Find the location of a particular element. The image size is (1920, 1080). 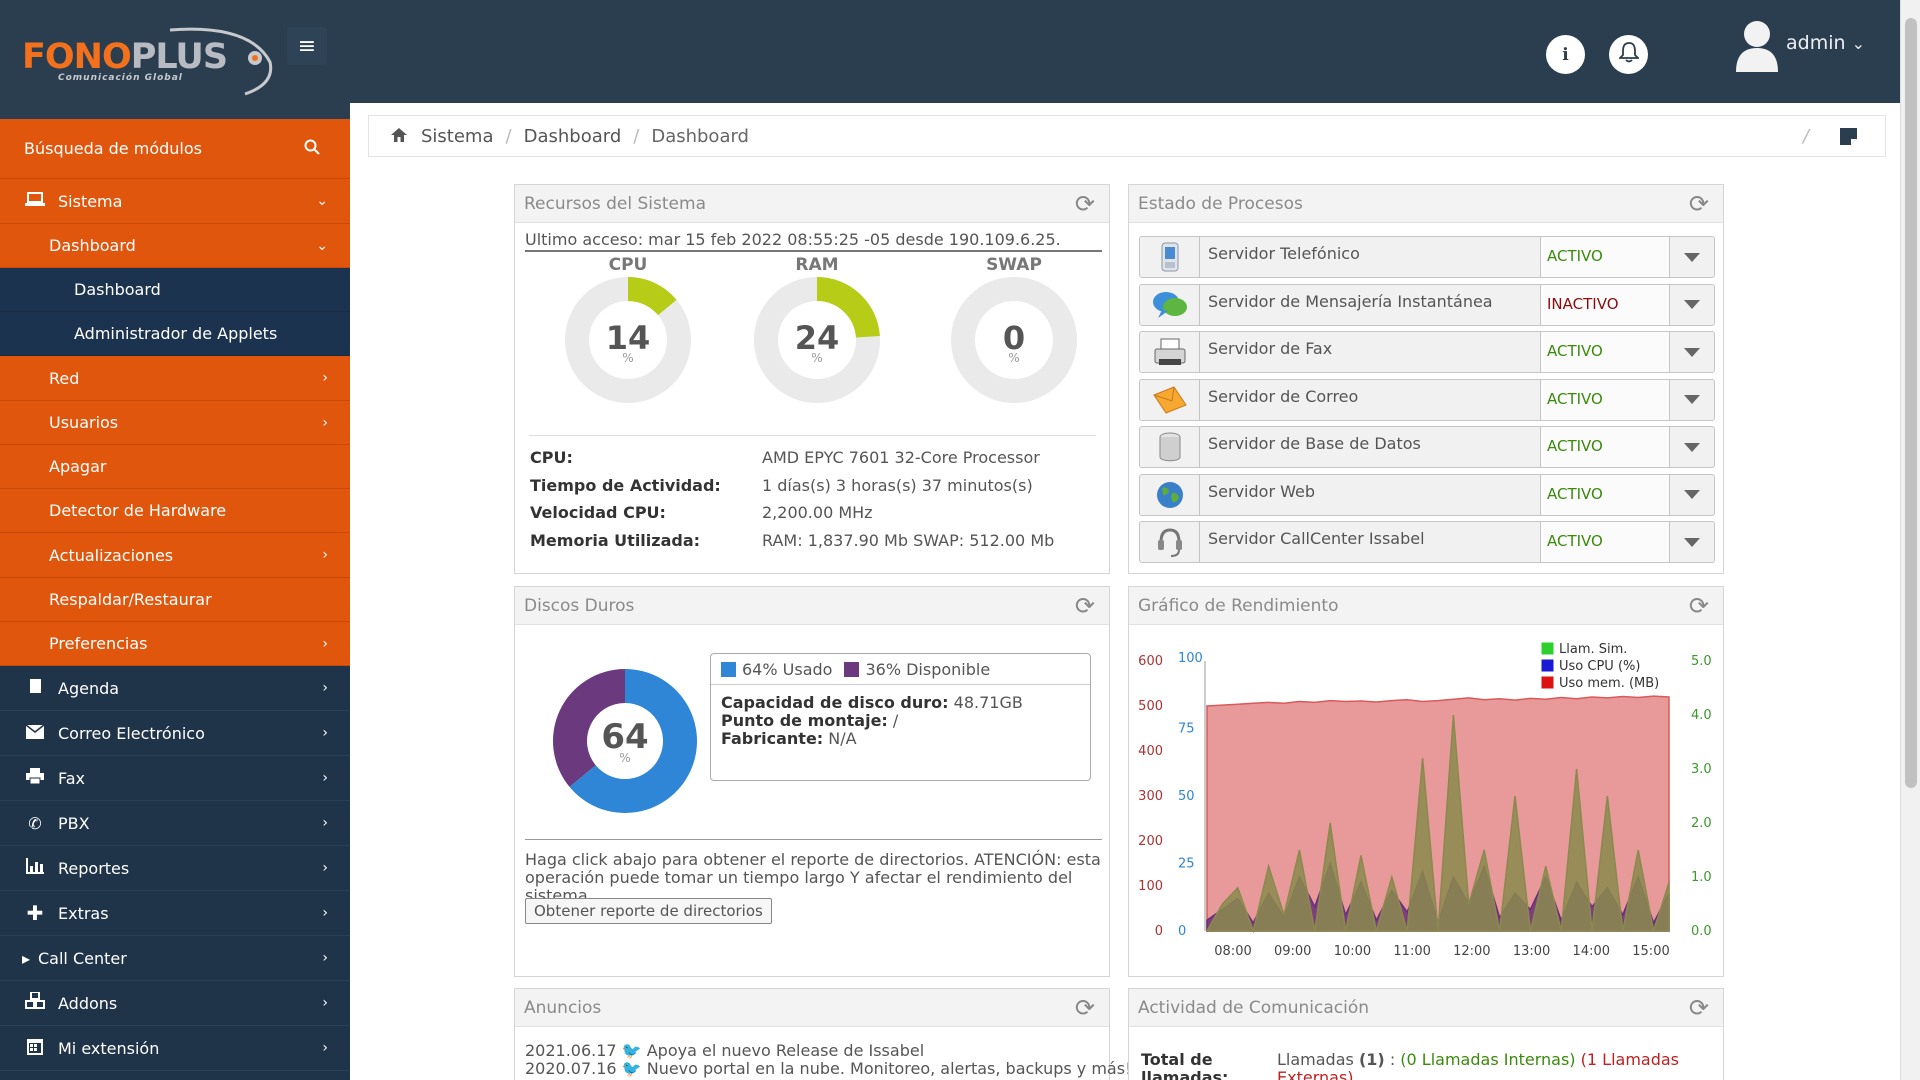

envelope-icon is located at coordinates (35, 733).